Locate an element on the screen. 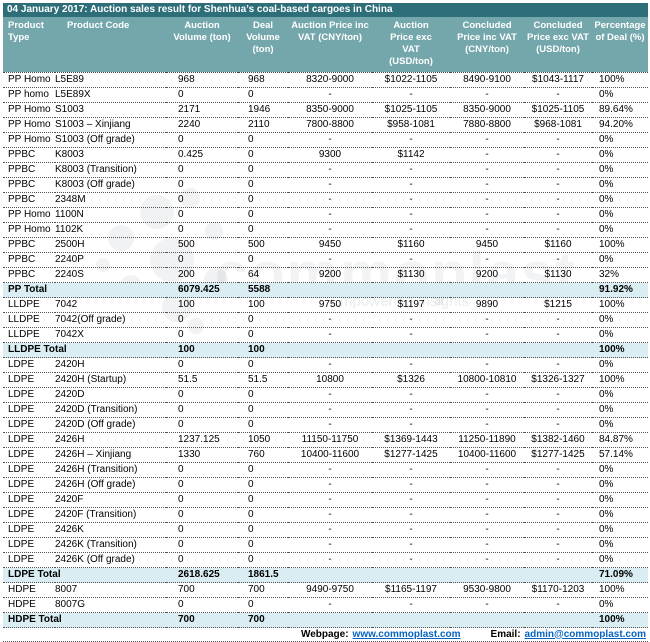 Image resolution: width=650 pixels, height=642 pixels. product-type-cell: PP Homo is located at coordinates (29, 80).